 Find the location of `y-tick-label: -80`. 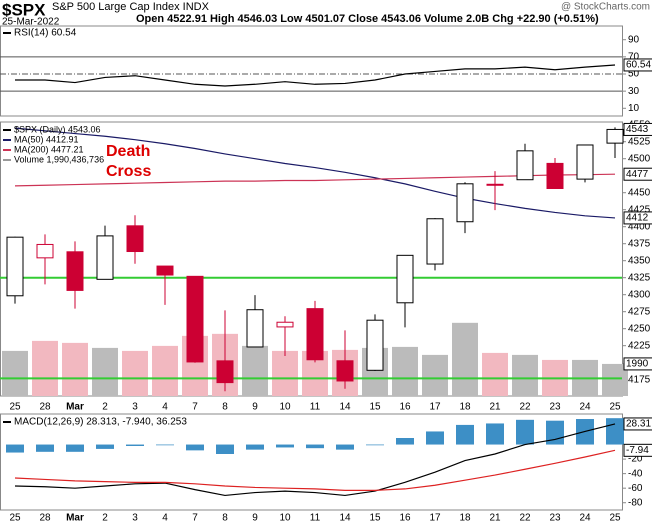

y-tick-label: -80 is located at coordinates (635, 502).